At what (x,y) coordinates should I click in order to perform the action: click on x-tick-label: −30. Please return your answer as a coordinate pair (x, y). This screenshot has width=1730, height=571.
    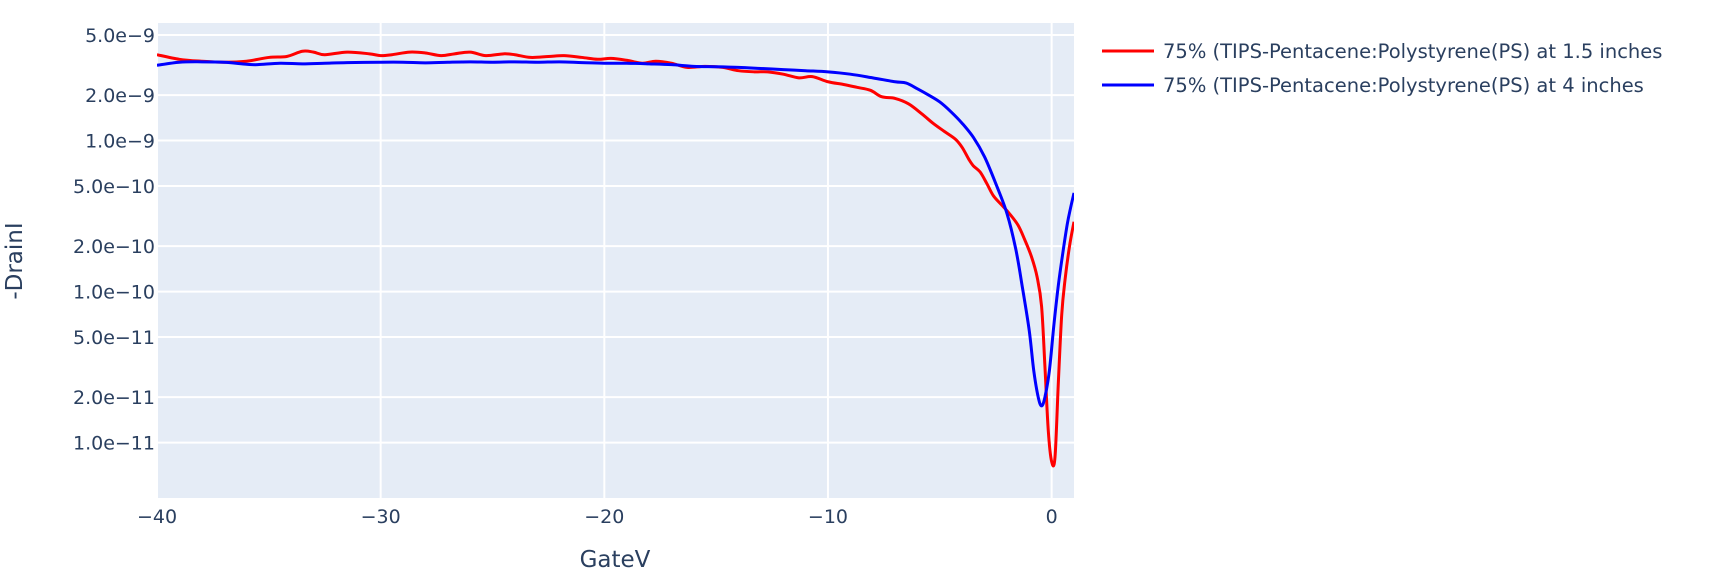
    Looking at the image, I should click on (381, 517).